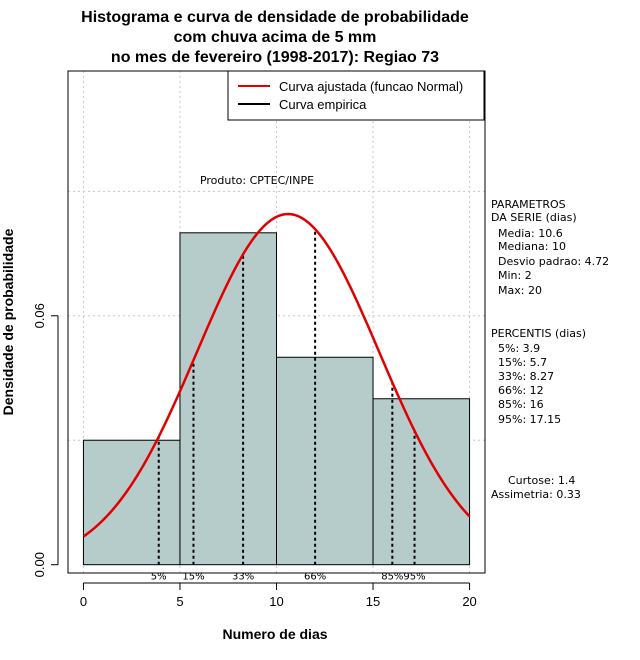 This screenshot has height=660, width=640. Describe the element at coordinates (315, 577) in the screenshot. I see `percentile-label-3: 66%` at that location.